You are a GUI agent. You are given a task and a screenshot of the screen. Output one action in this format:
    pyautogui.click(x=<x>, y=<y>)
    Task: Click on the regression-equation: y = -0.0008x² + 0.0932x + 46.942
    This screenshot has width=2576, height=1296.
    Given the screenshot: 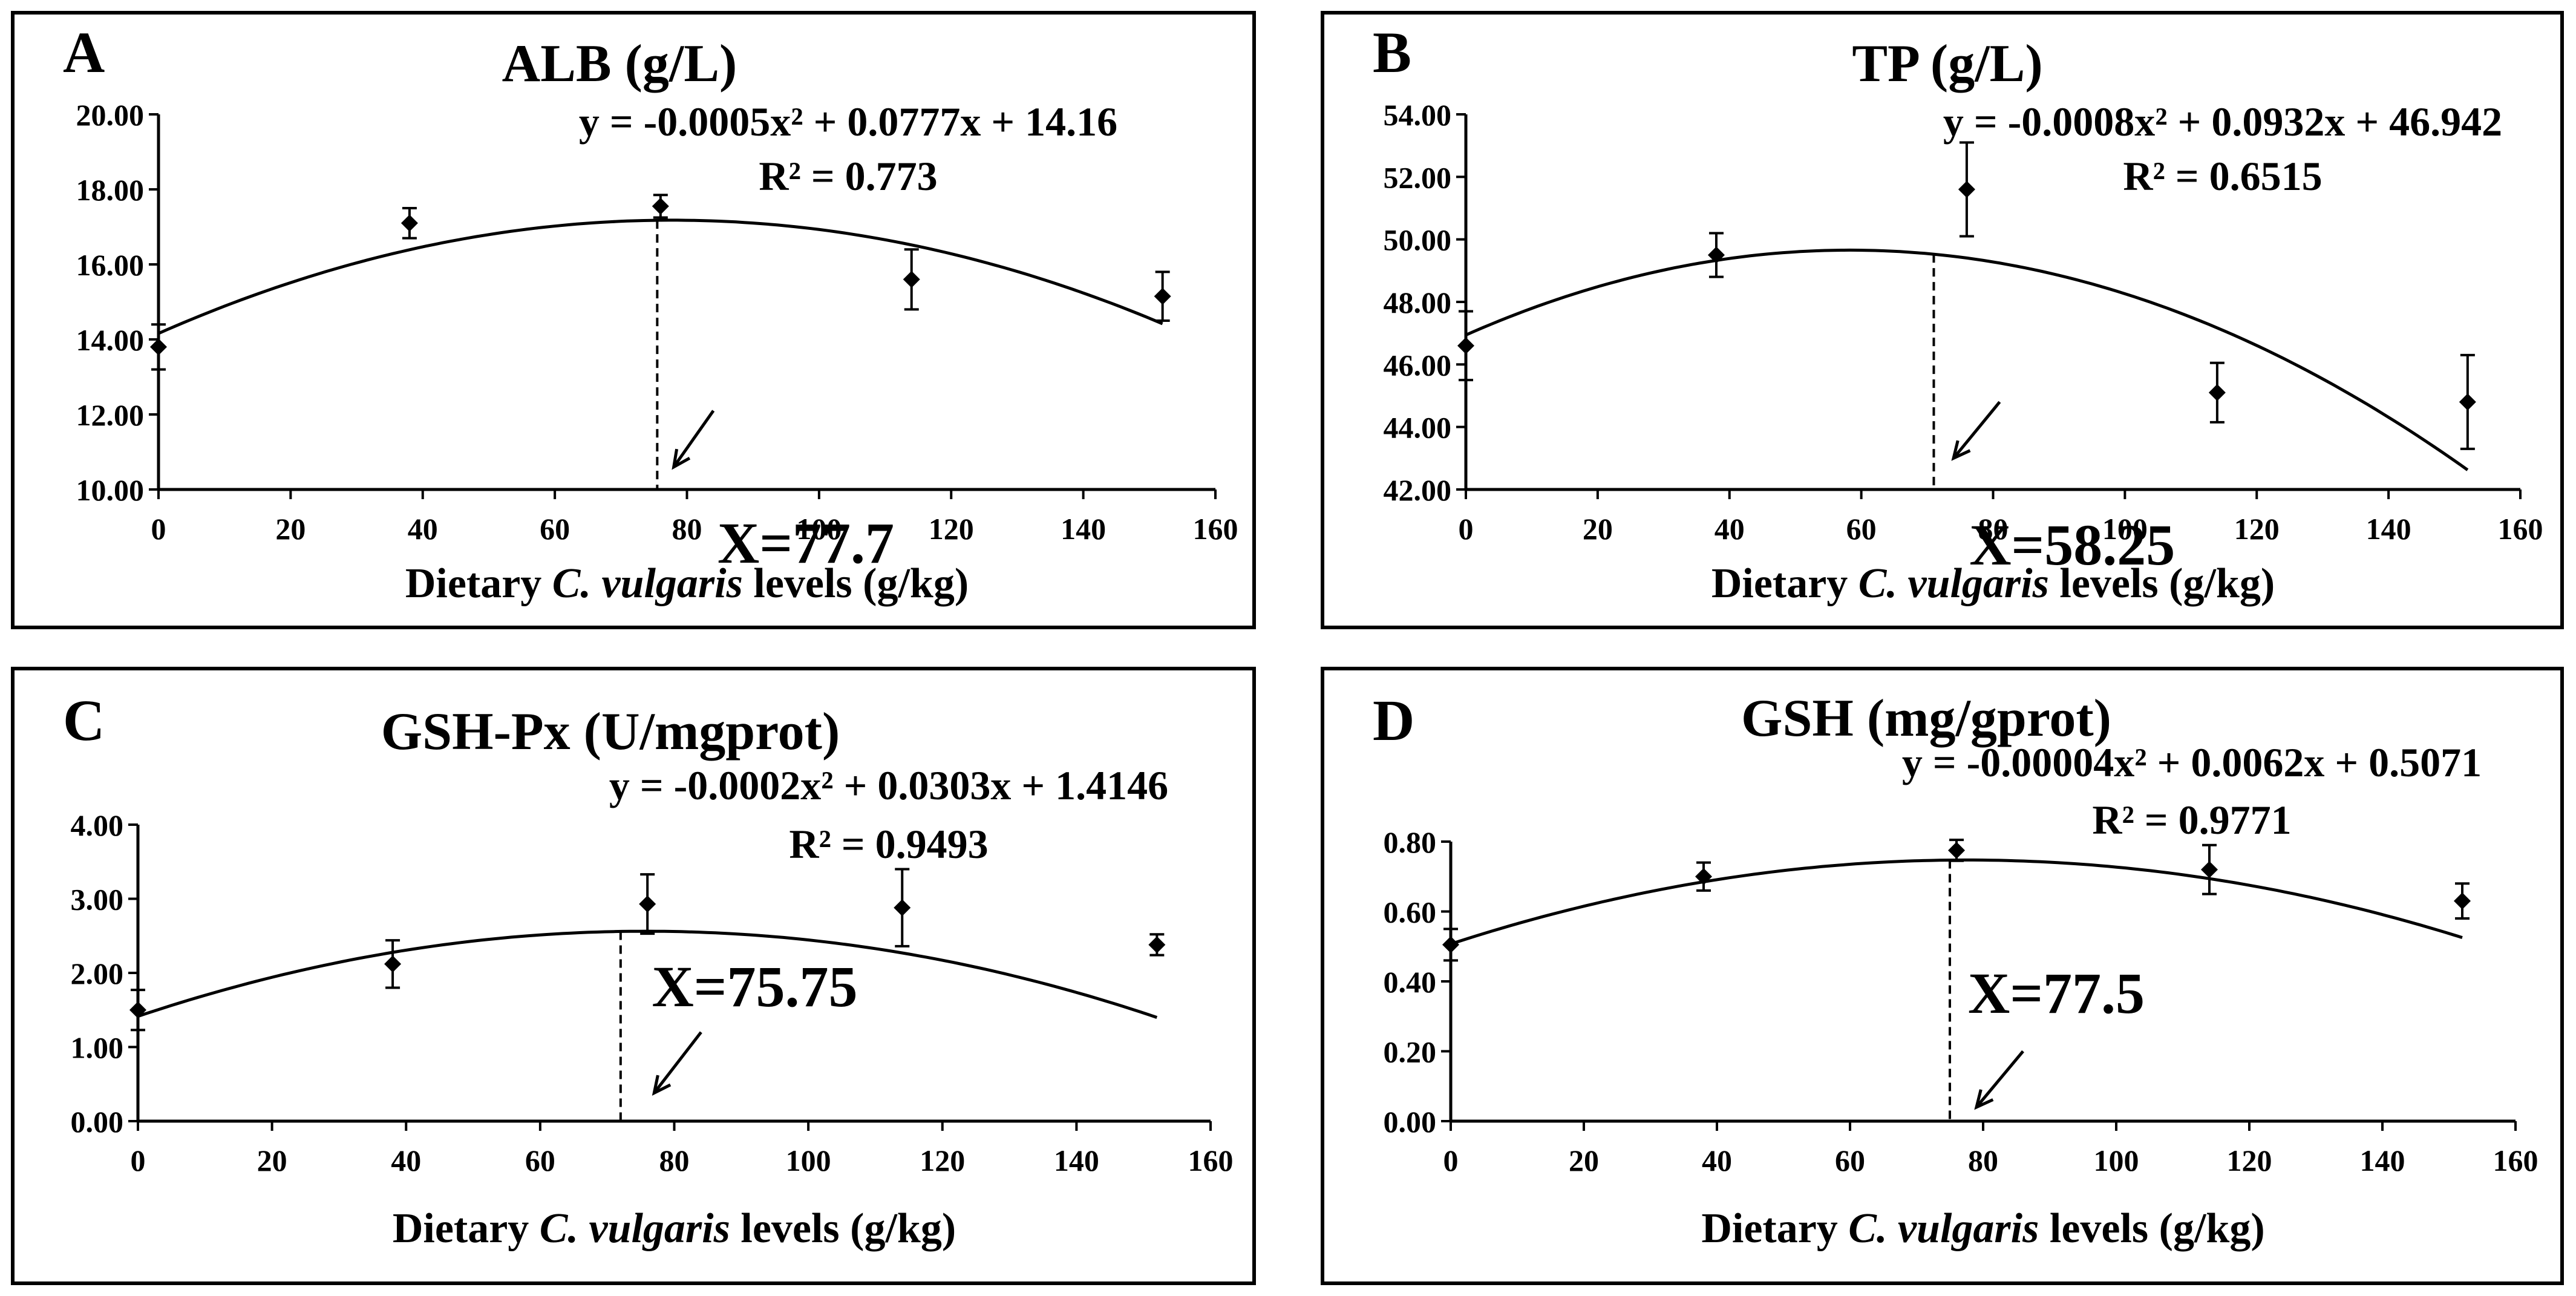 What is the action you would take?
    pyautogui.click(x=2222, y=122)
    